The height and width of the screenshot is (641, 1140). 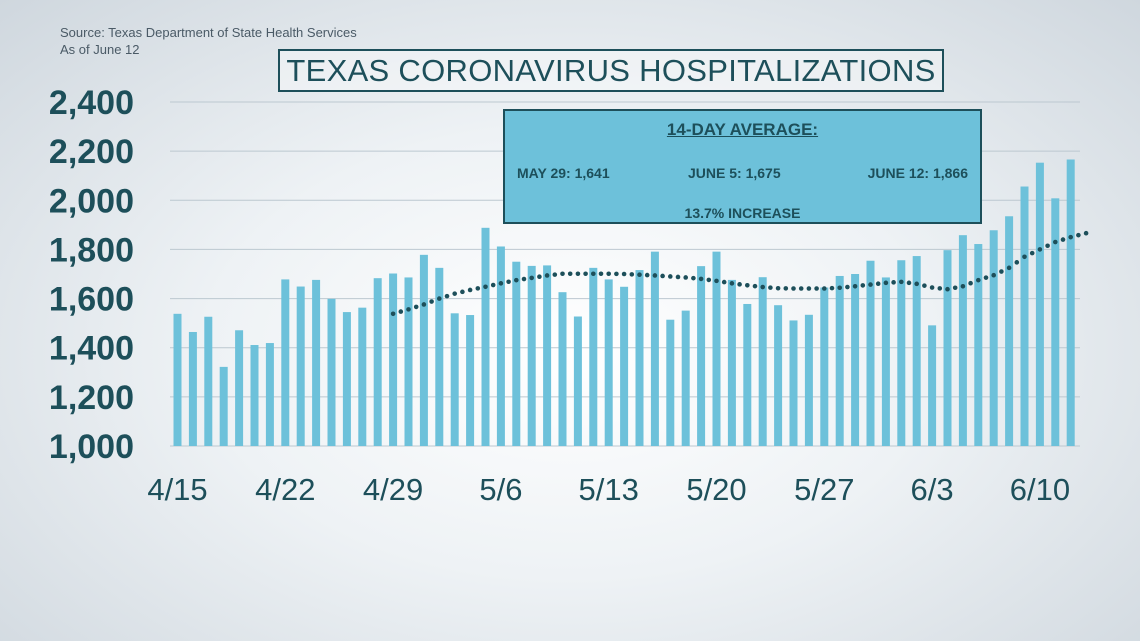 What do you see at coordinates (739, 273) in the screenshot?
I see `average-dotted-line` at bounding box center [739, 273].